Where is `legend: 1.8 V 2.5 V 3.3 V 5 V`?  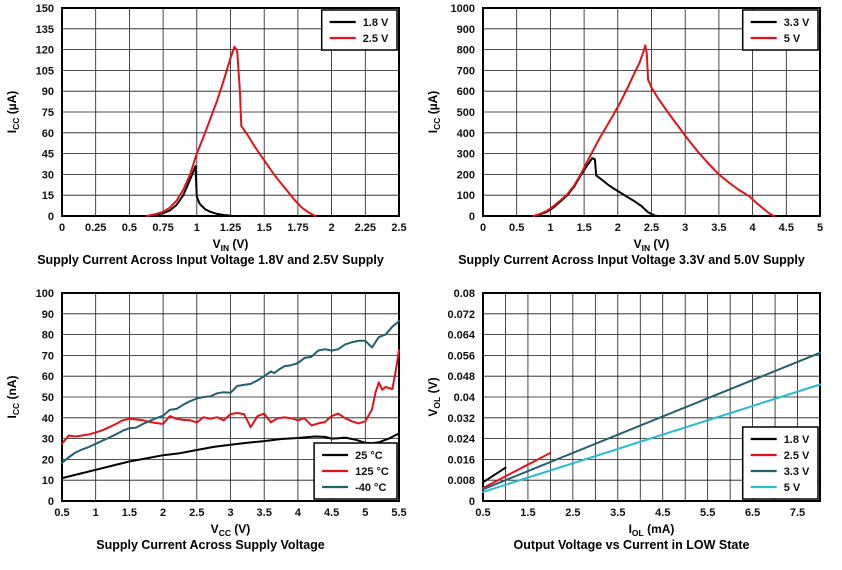
legend: 1.8 V 2.5 V 3.3 V 5 V is located at coordinates (780, 463).